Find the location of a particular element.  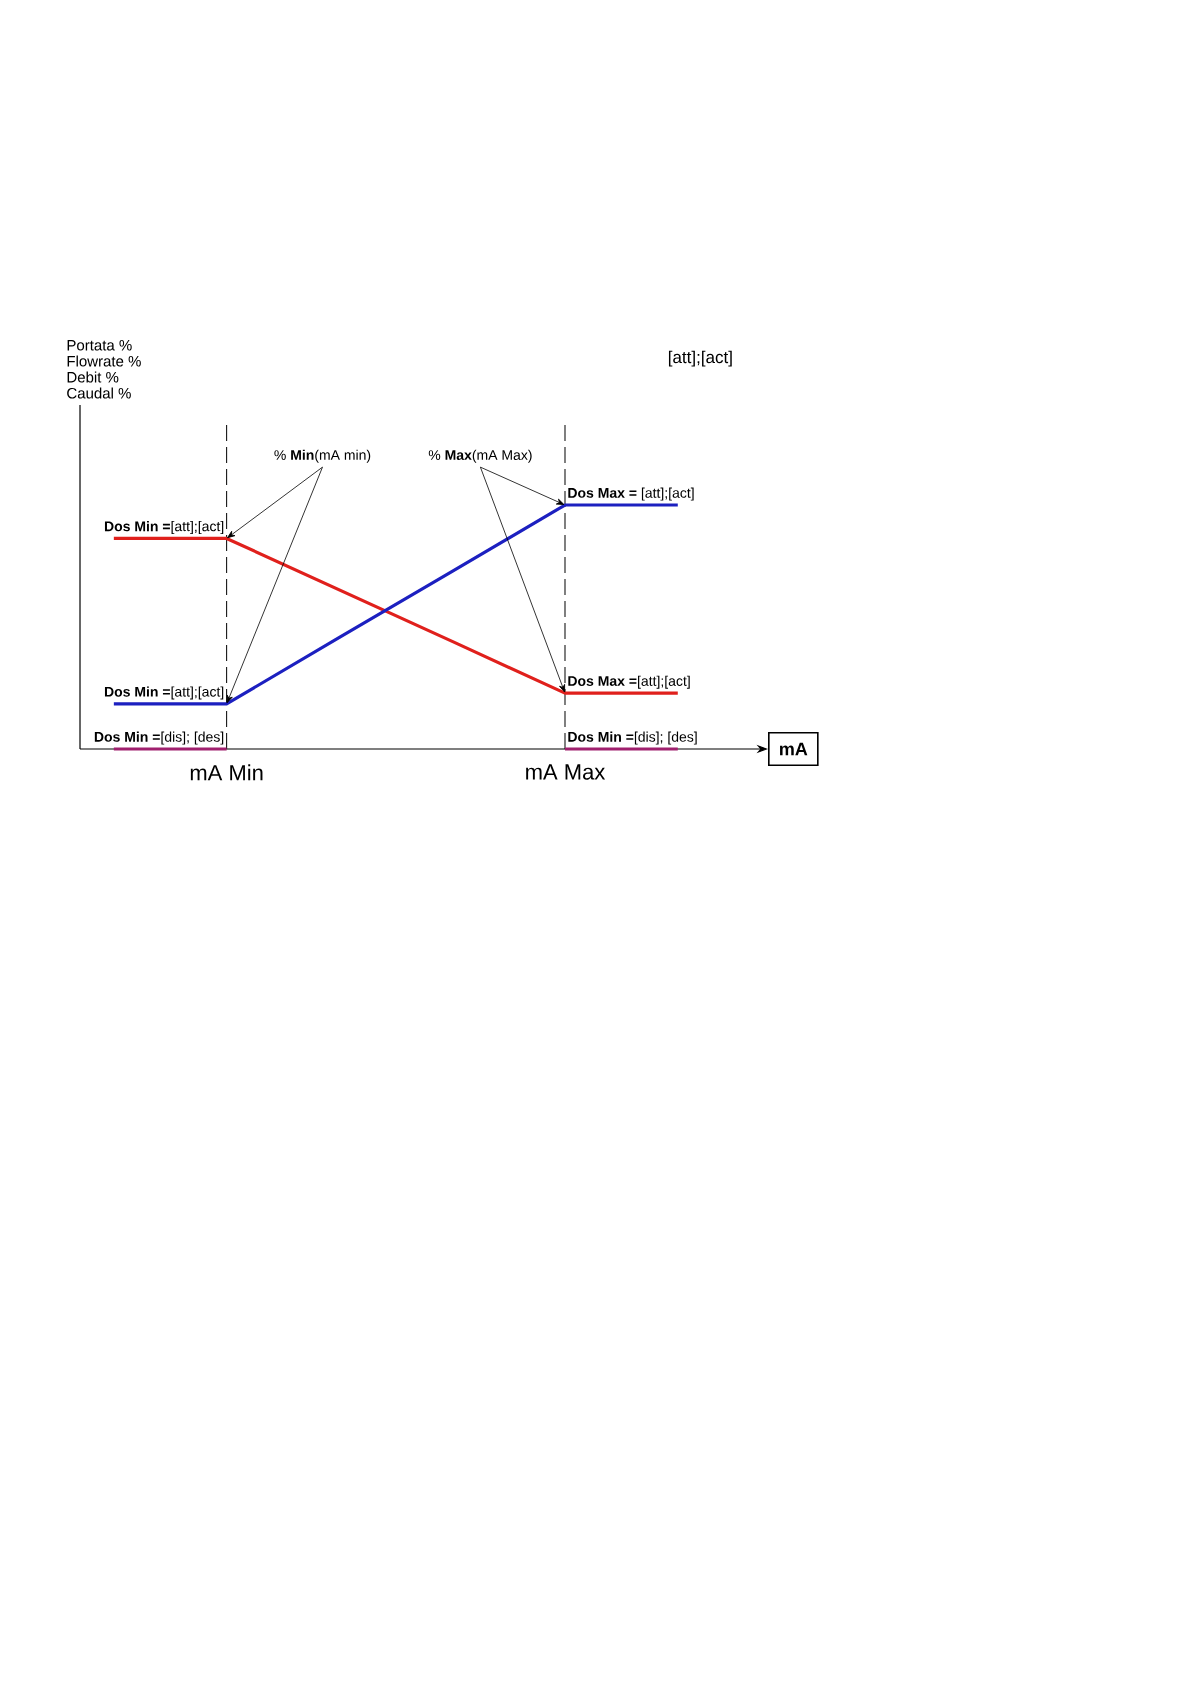

annotation: Dos Max = [att];[act] is located at coordinates (631, 494).